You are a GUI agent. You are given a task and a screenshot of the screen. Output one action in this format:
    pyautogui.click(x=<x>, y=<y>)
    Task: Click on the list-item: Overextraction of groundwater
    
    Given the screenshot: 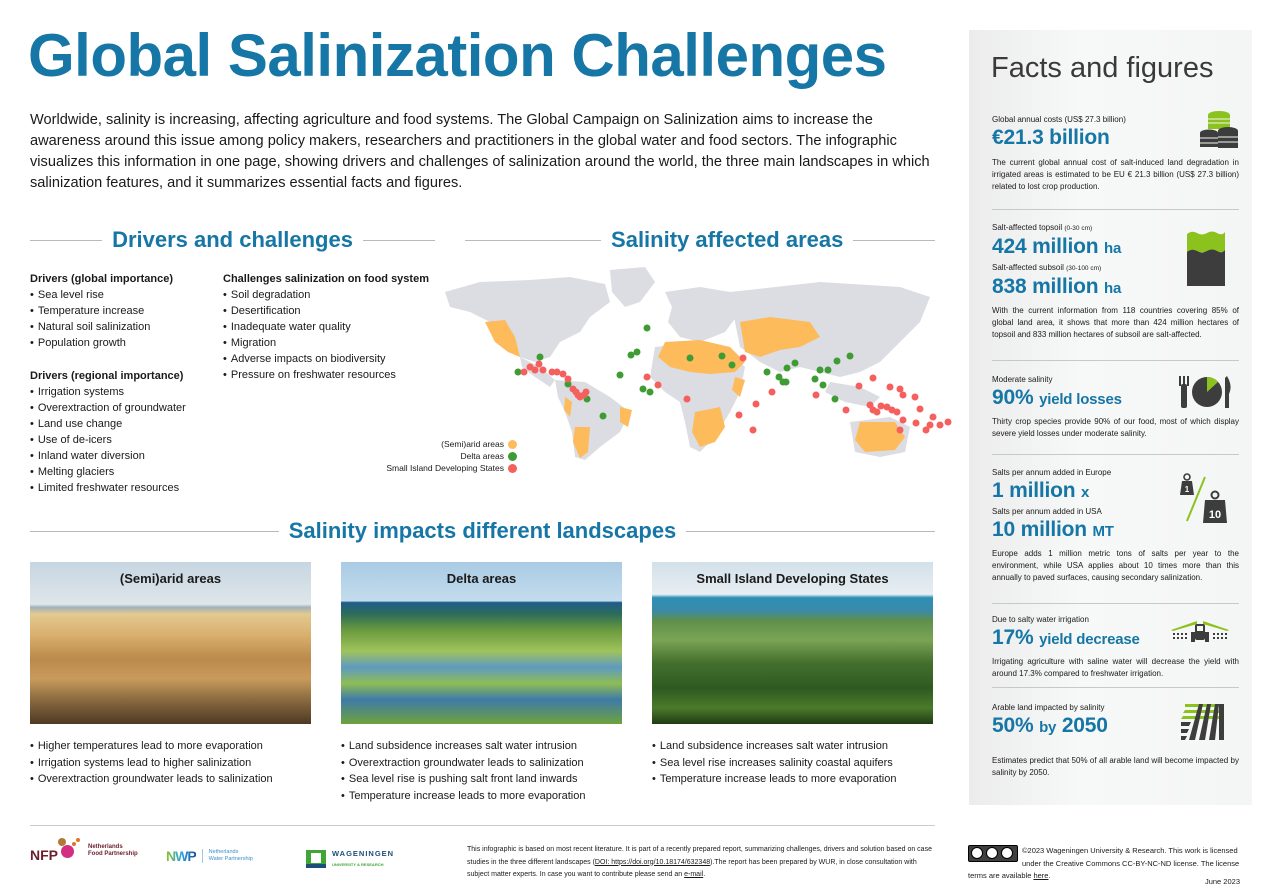 What is the action you would take?
    pyautogui.click(x=108, y=408)
    